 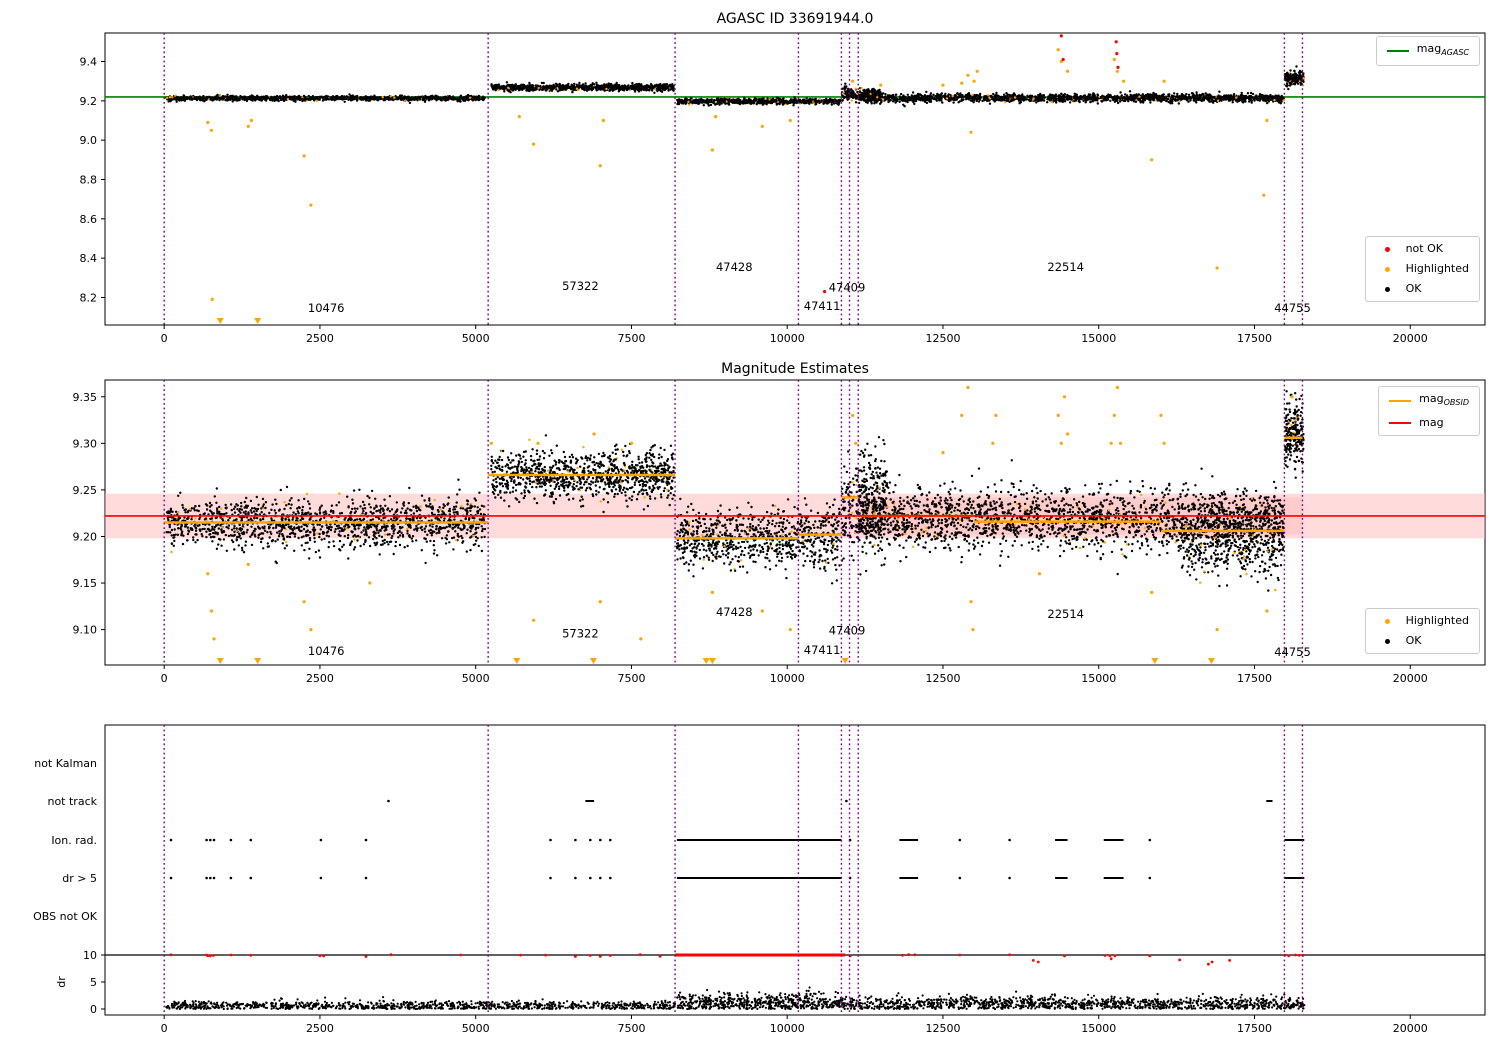 I want to click on legend-item-ok-mid: OK, so click(x=1422, y=641).